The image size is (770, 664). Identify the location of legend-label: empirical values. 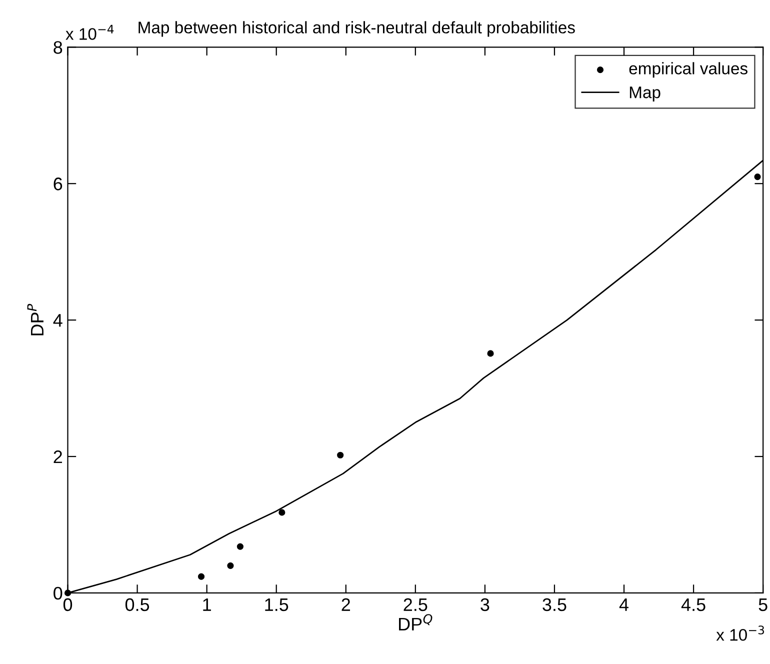
(688, 70).